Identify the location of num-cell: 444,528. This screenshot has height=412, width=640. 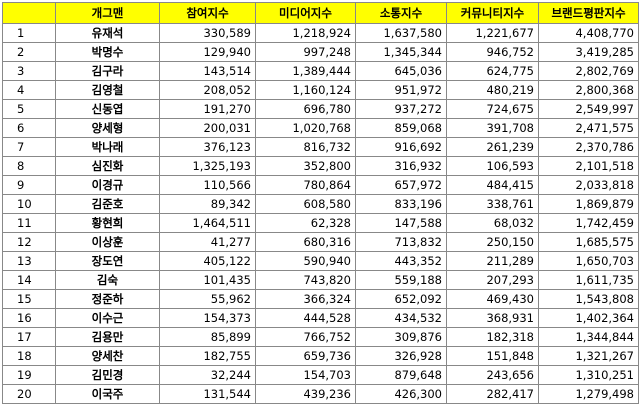
(305, 318).